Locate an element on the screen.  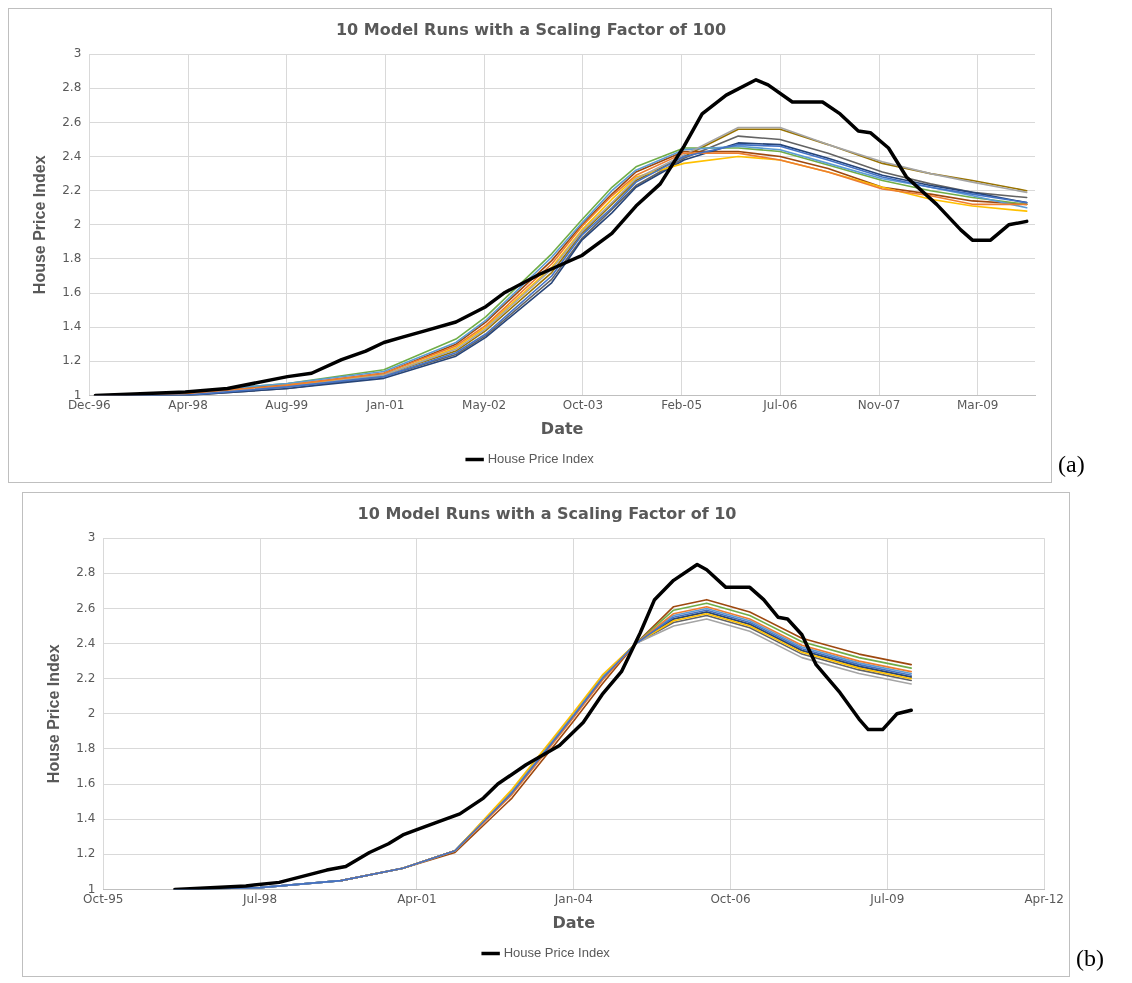
x-tick-label: Mar-09 is located at coordinates (978, 404).